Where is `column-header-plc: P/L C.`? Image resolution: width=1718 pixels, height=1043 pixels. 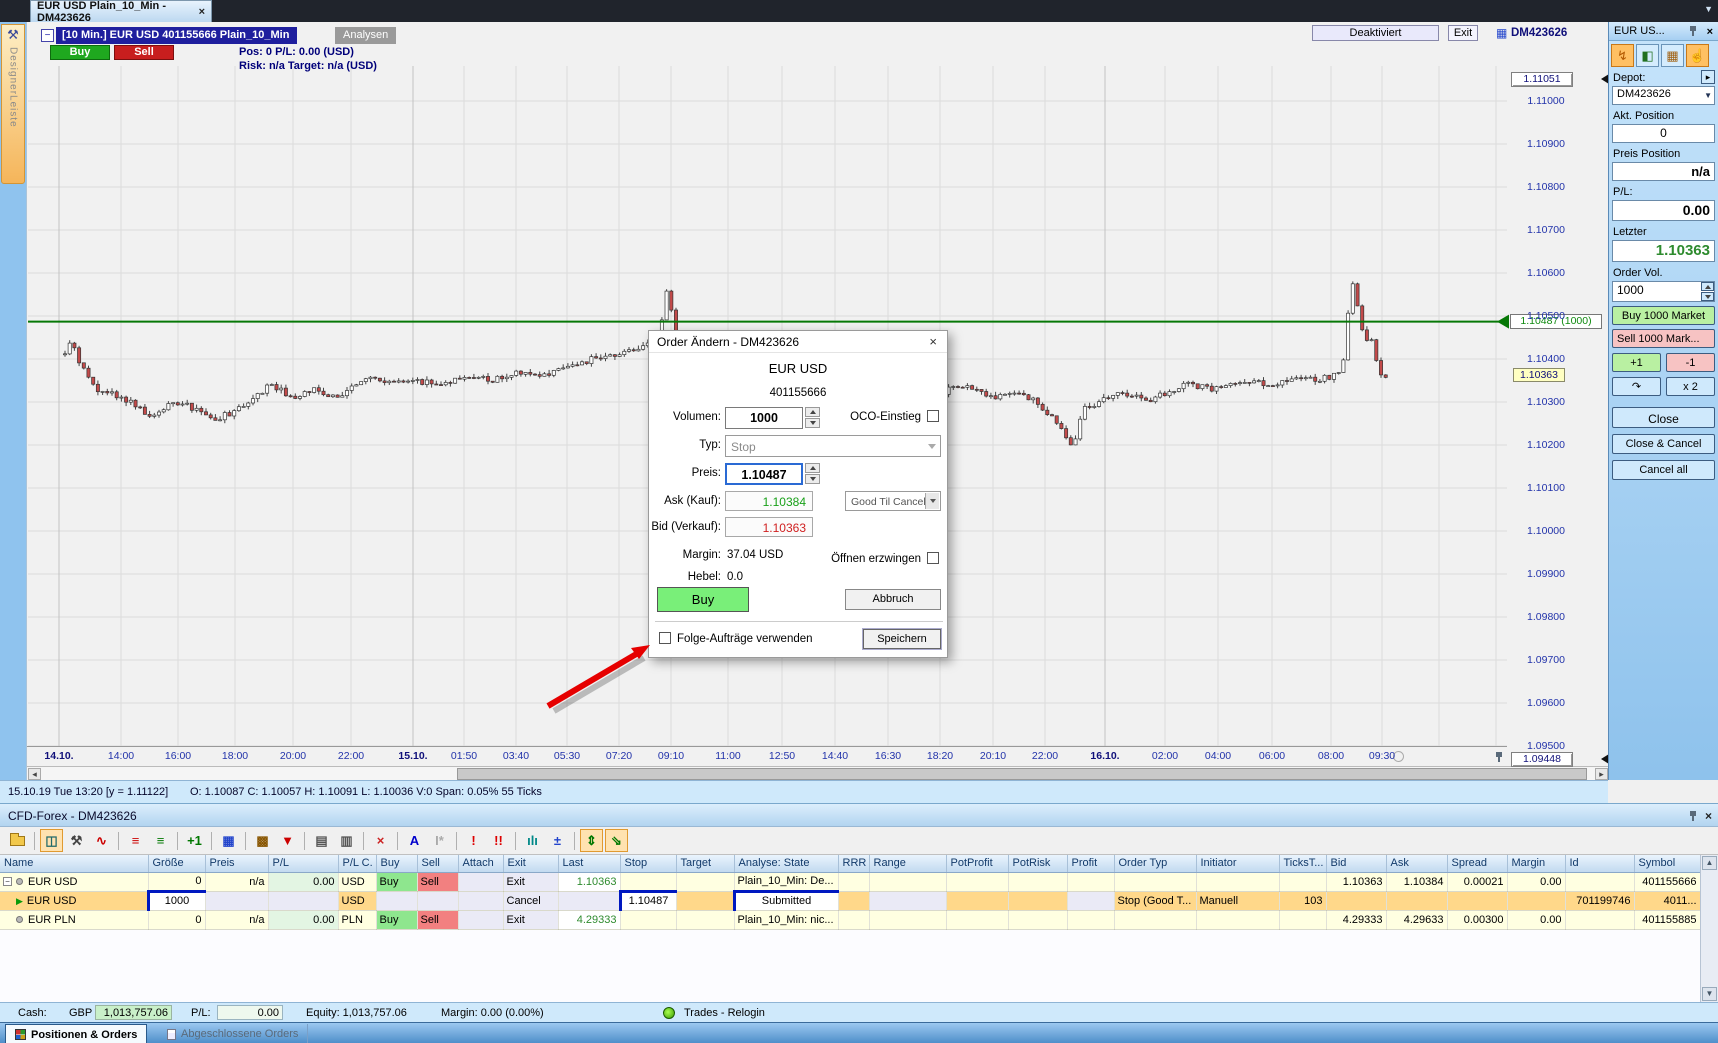 column-header-plc: P/L C. is located at coordinates (357, 864).